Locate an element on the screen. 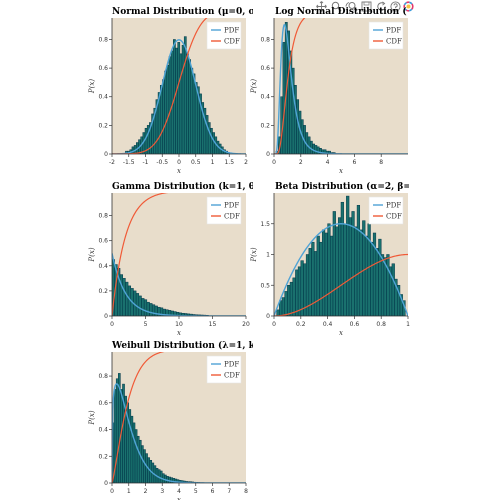 This screenshot has height=500, width=500. y-tick-label: 0.4 is located at coordinates (103, 430).